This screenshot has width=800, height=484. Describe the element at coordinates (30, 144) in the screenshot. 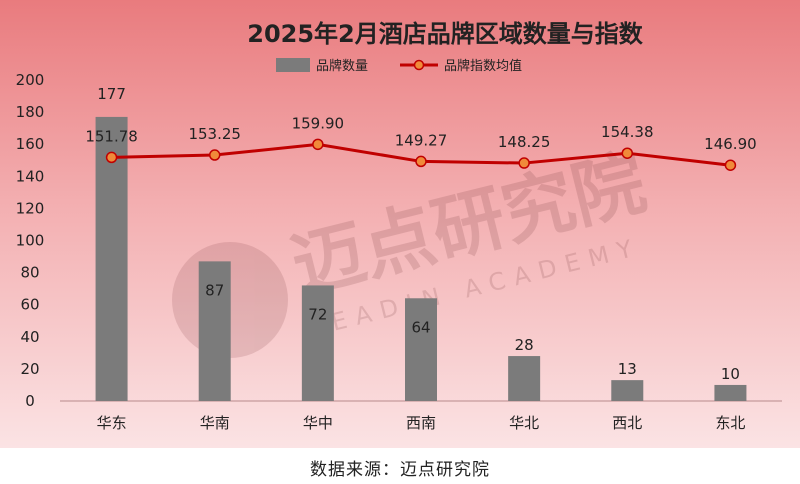

I see `y-tick-label: 160` at that location.